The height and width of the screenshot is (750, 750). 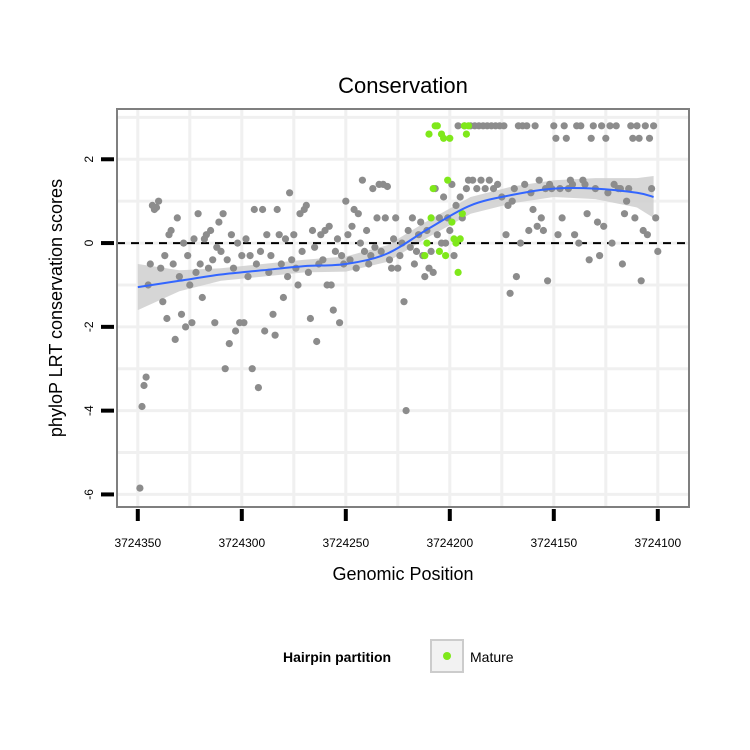 What do you see at coordinates (56, 308) in the screenshot?
I see `y-axis-title: phyloP LRT conservation scores` at bounding box center [56, 308].